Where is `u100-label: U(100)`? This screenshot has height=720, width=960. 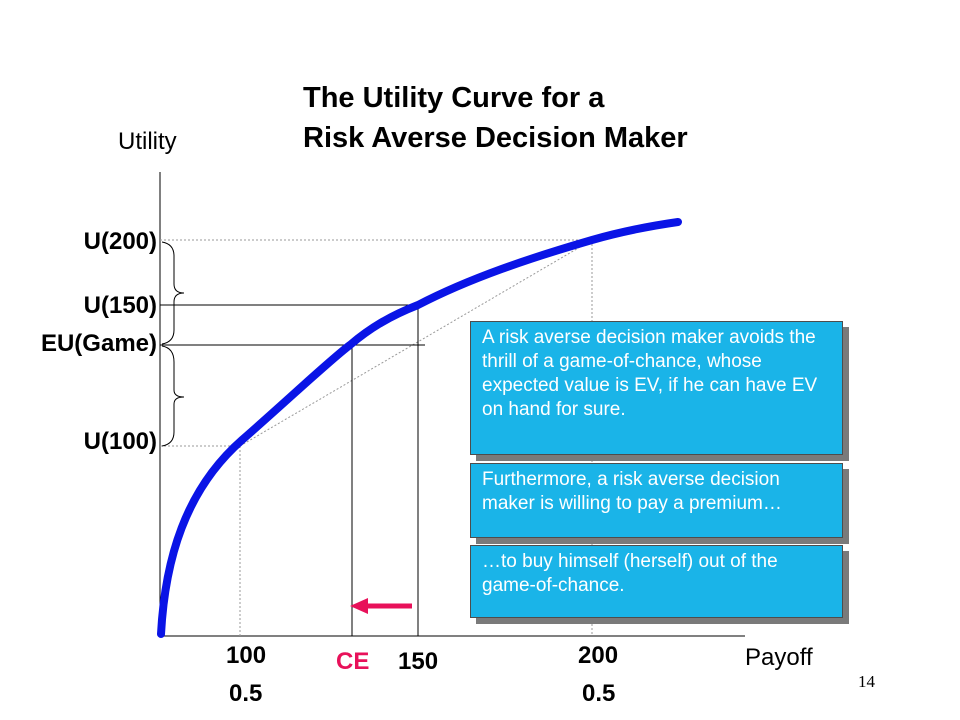 u100-label: U(100) is located at coordinates (120, 441).